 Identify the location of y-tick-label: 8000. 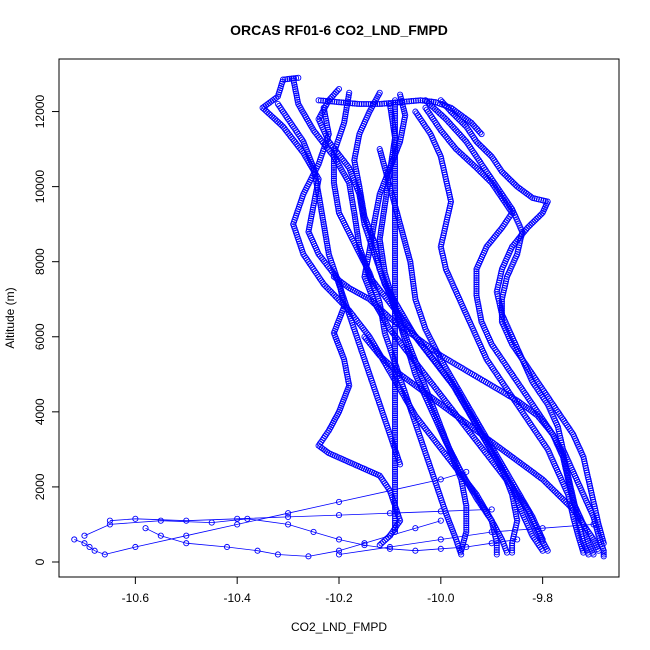
(40, 261).